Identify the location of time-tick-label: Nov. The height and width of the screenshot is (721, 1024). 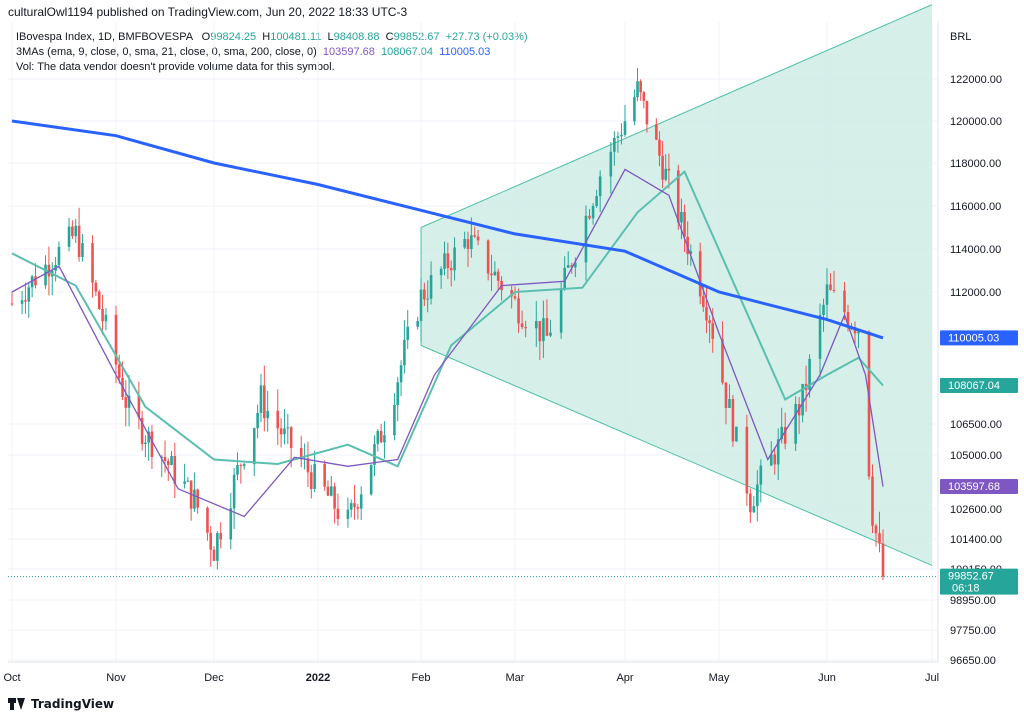
(116, 678).